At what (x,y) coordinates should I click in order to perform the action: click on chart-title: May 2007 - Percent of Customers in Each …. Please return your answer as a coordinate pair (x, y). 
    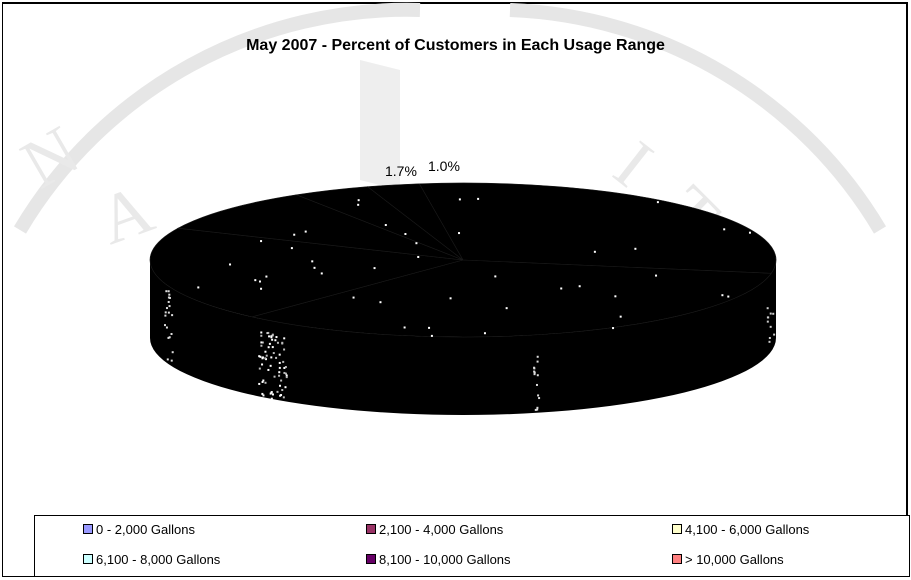
    Looking at the image, I should click on (455, 45).